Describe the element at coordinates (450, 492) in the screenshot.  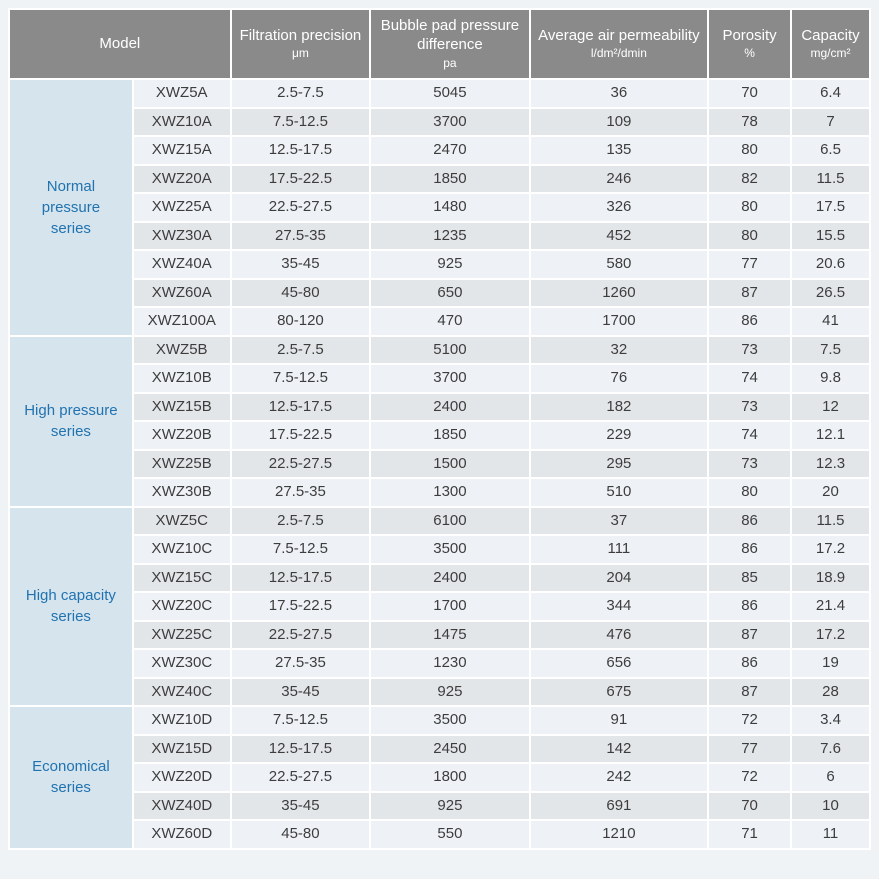
I see `pressure-difference-cell: 1300` at that location.